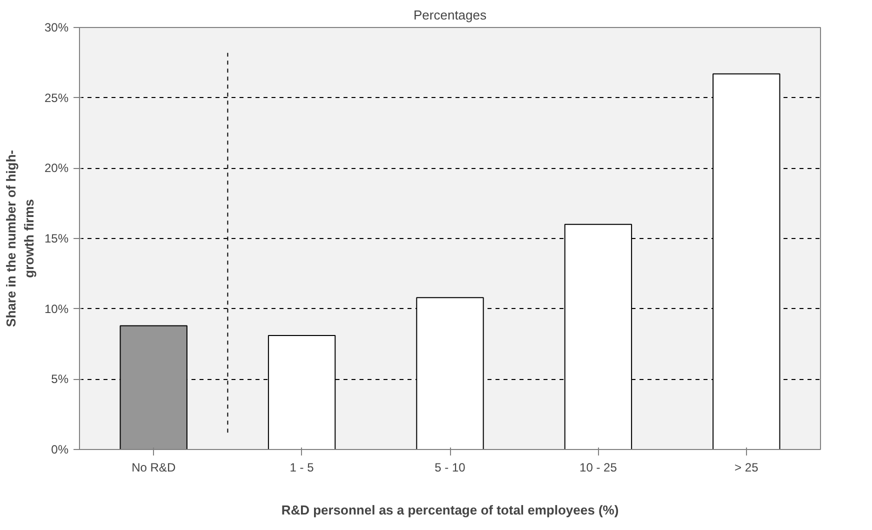  What do you see at coordinates (56, 27) in the screenshot?
I see `y-tick-label: 30%` at bounding box center [56, 27].